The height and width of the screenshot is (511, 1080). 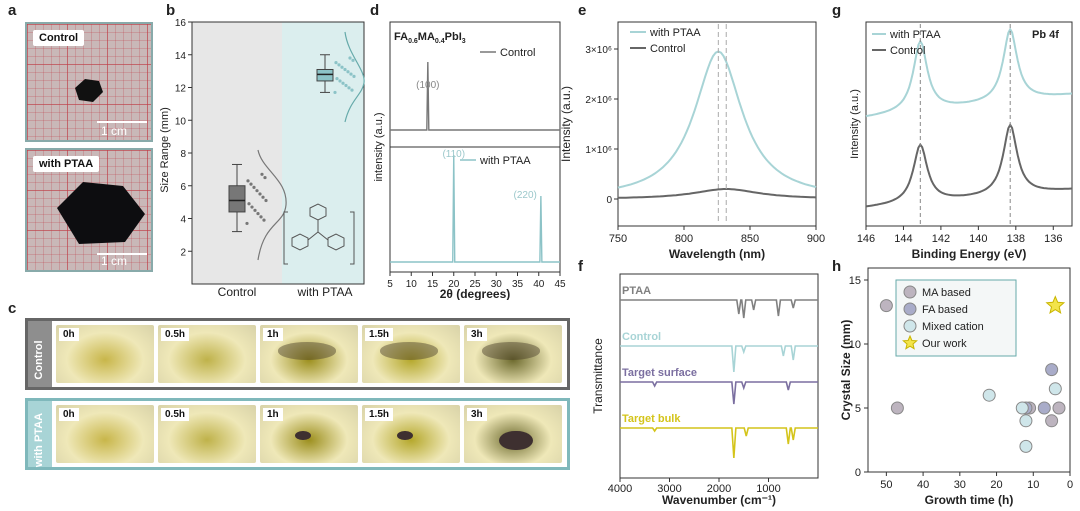 I want to click on xtick-label: 138, so click(x=1016, y=239).